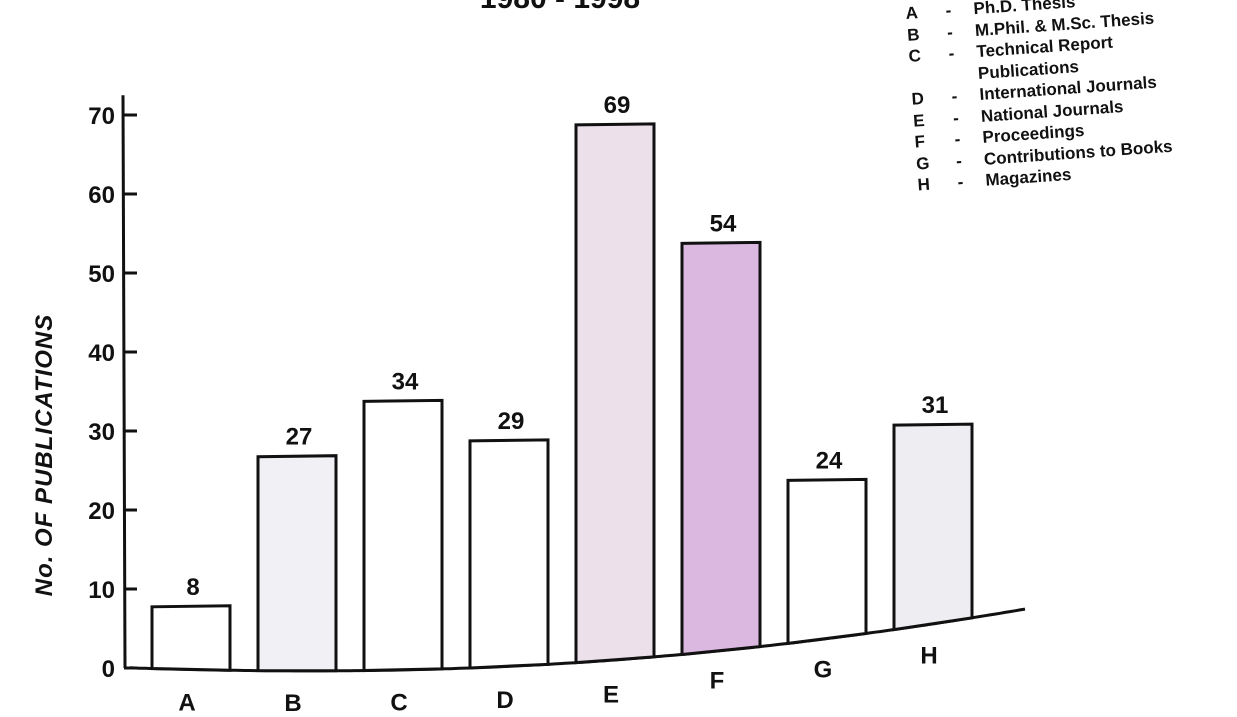  I want to click on x-tick-label-a: A, so click(186, 702).